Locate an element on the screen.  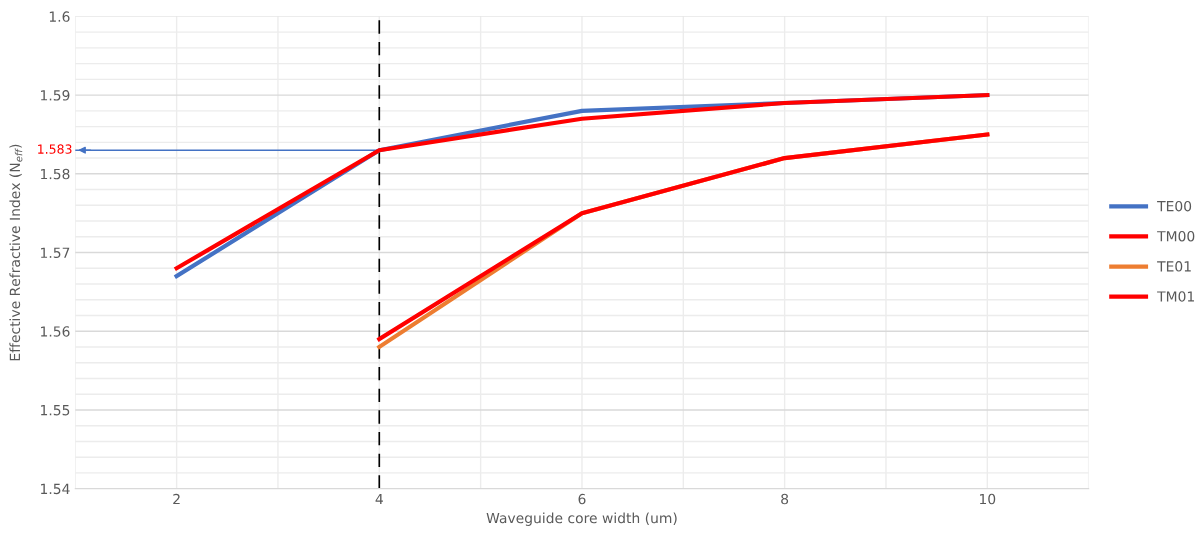
legend-label: TE00 is located at coordinates (1174, 206).